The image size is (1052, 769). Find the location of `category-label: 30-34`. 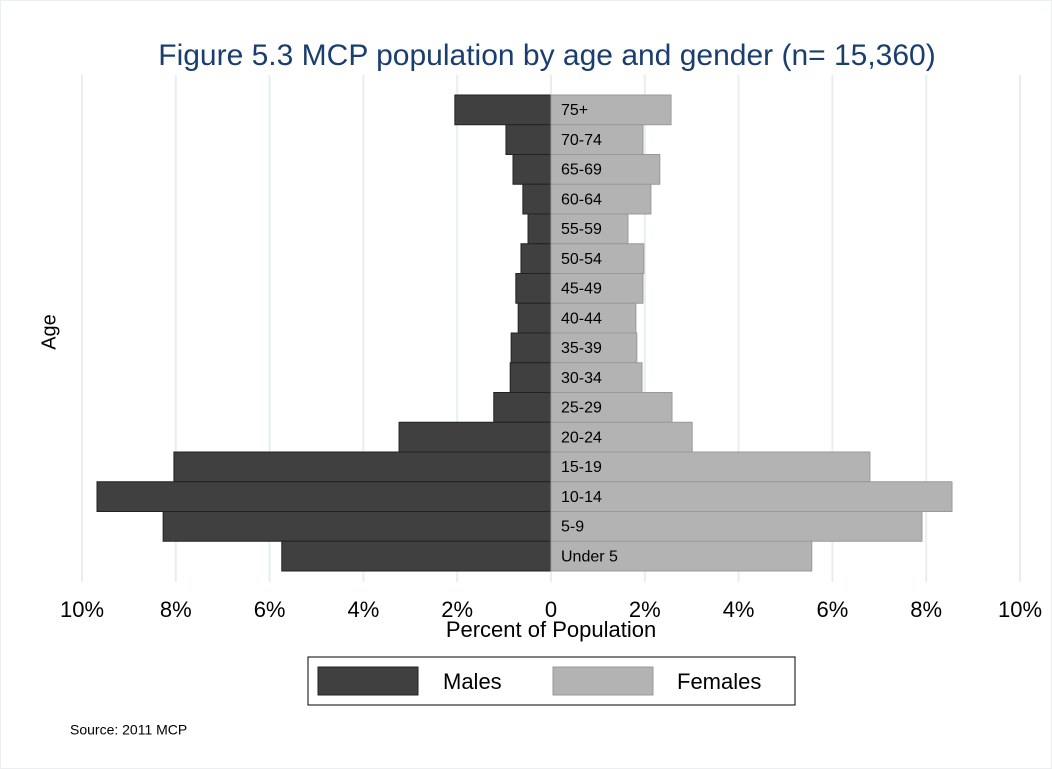

category-label: 30-34 is located at coordinates (581, 378).